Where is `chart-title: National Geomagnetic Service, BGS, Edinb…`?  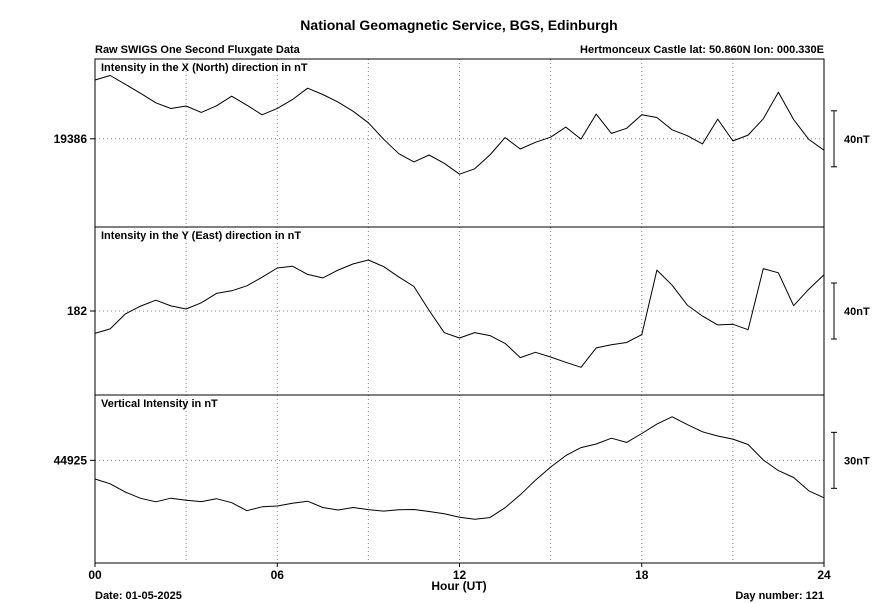 chart-title: National Geomagnetic Service, BGS, Edinb… is located at coordinates (458, 25).